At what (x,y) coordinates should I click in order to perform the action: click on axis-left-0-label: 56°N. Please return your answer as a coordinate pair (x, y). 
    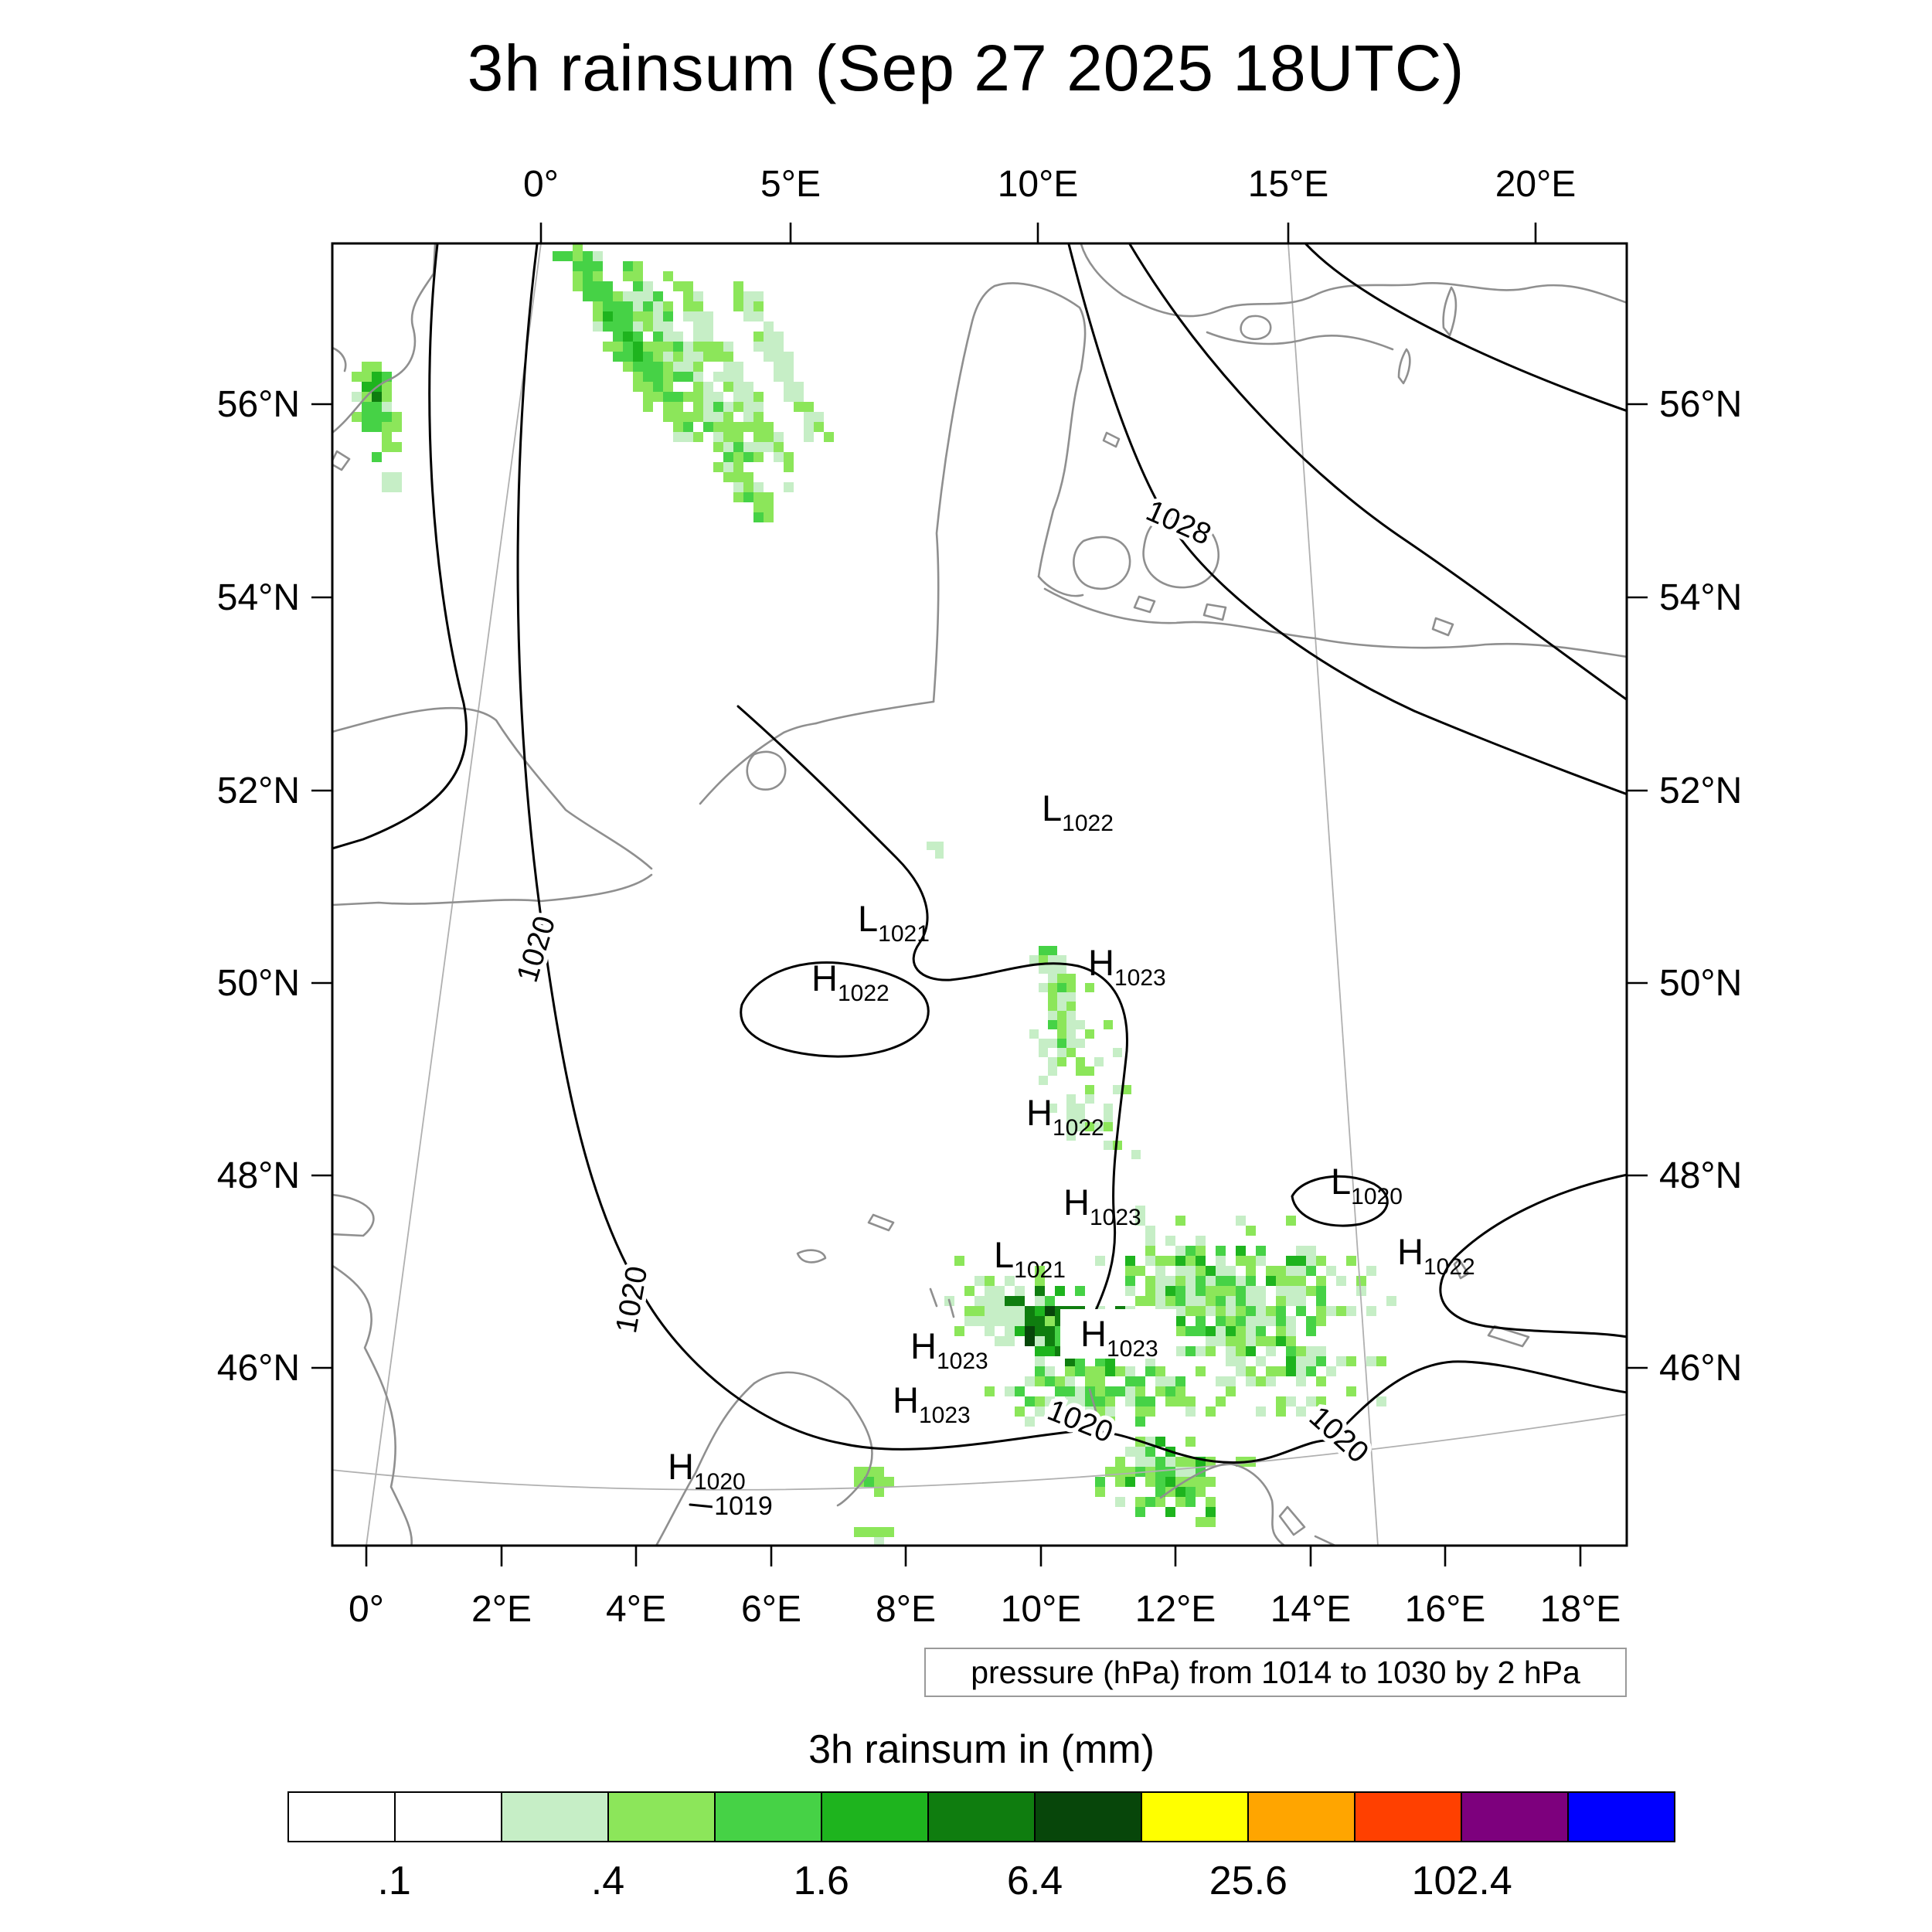
    Looking at the image, I should click on (259, 404).